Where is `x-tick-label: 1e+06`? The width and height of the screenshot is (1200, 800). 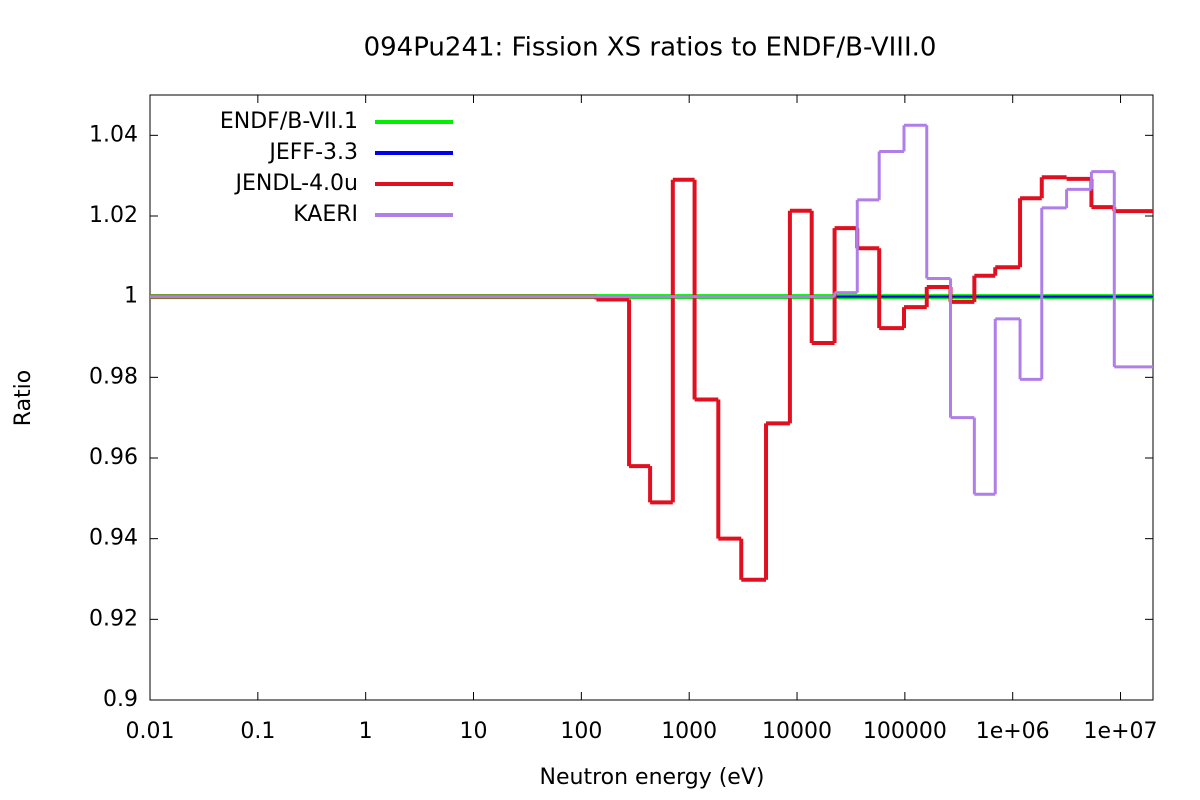 x-tick-label: 1e+06 is located at coordinates (1013, 731).